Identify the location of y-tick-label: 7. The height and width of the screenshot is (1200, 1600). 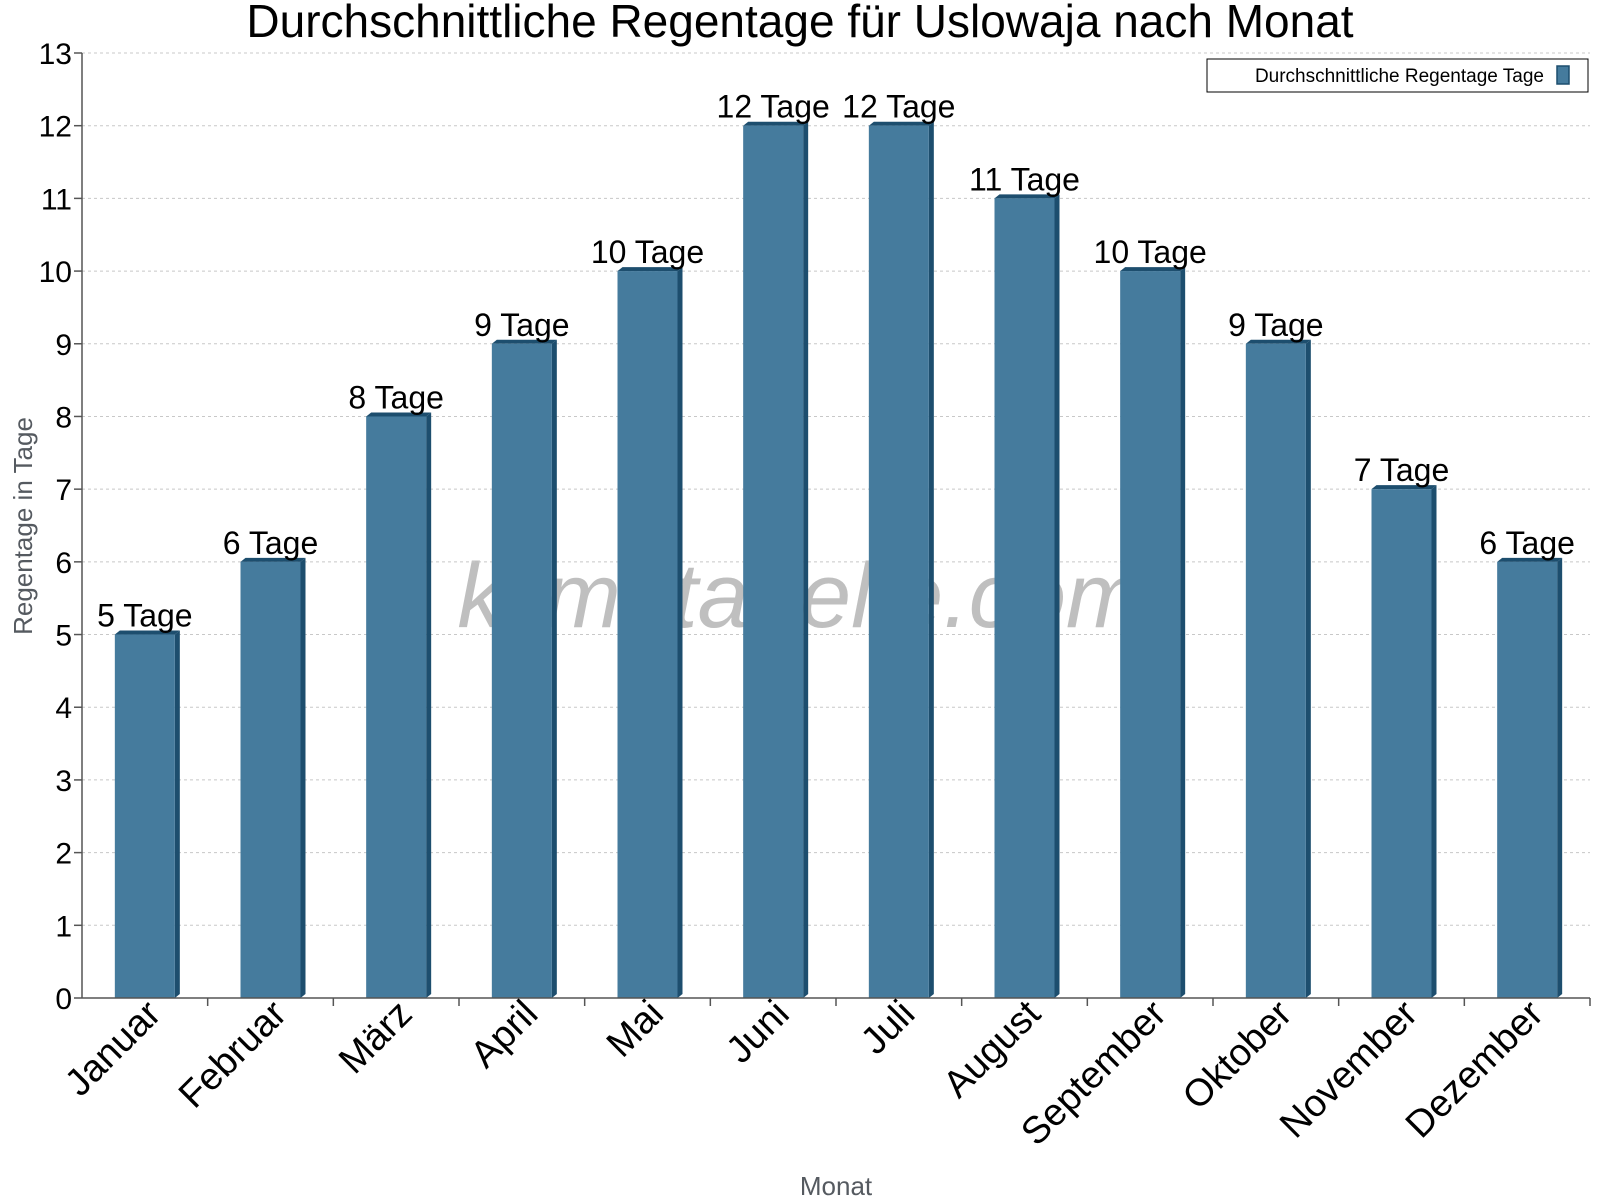
(63, 490).